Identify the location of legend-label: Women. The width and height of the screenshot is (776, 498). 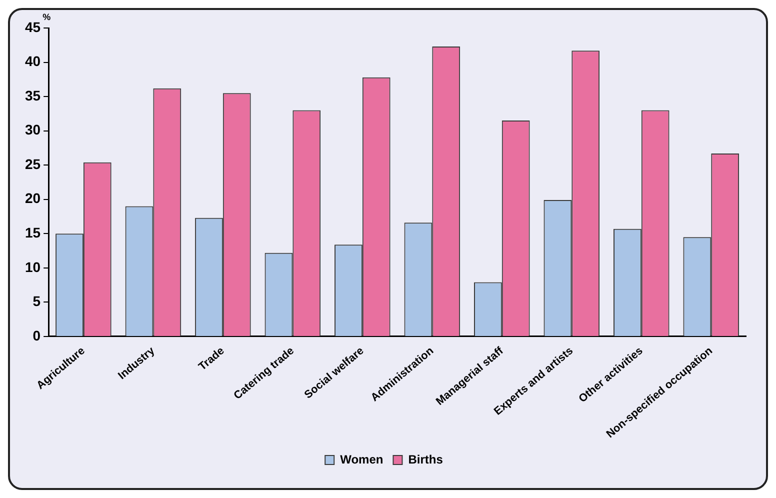
(362, 459).